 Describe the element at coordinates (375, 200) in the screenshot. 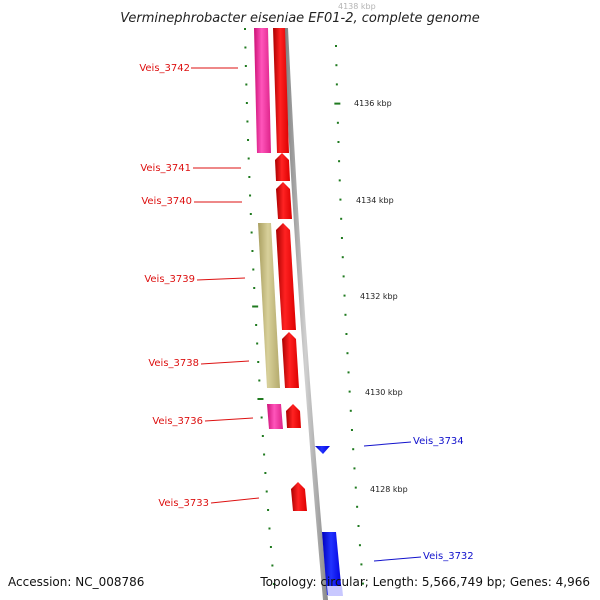

I see `kbp-label-4134: 4134 kbp` at that location.